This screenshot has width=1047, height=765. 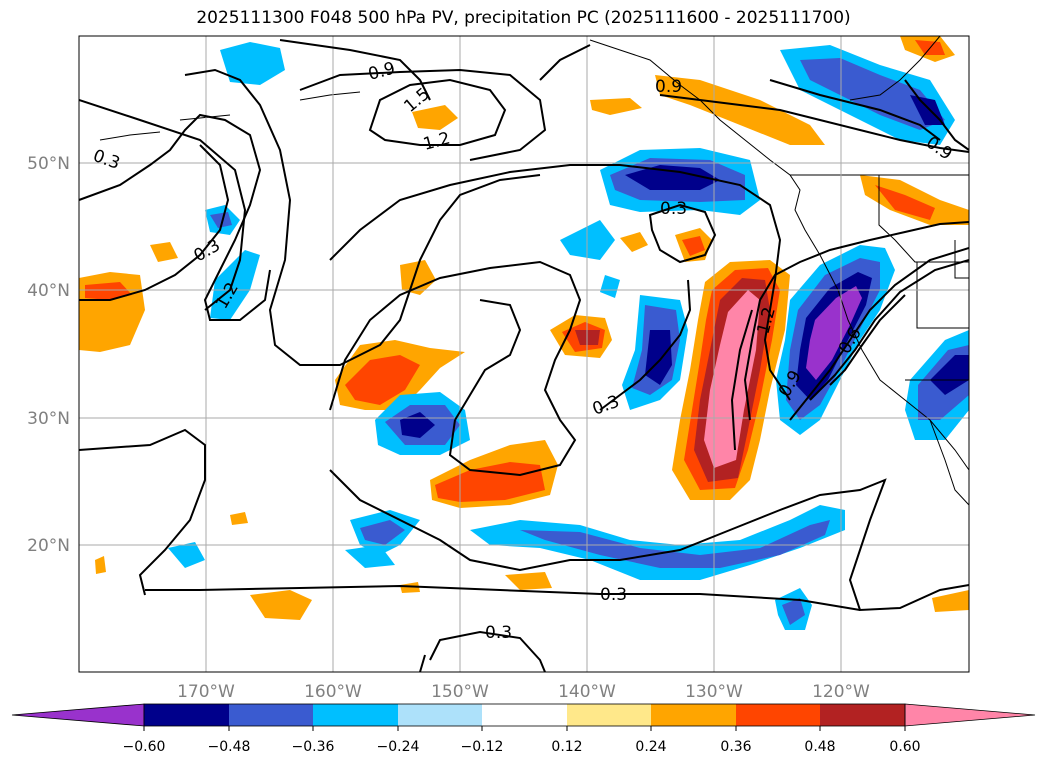 What do you see at coordinates (48, 291) in the screenshot?
I see `lat-label-40n: 40°N` at bounding box center [48, 291].